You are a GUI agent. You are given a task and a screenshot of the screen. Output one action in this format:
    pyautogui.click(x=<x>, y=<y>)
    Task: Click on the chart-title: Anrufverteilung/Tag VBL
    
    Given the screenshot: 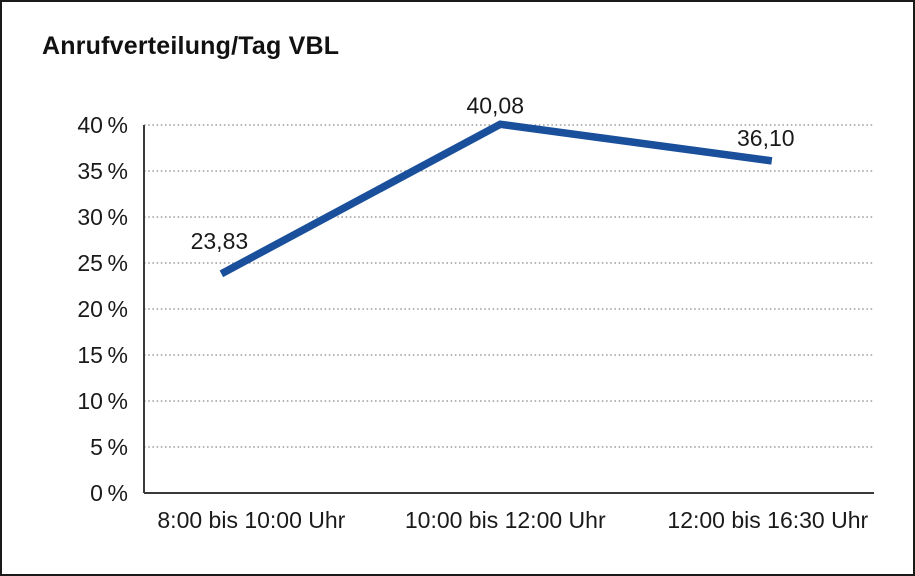 What is the action you would take?
    pyautogui.click(x=191, y=46)
    